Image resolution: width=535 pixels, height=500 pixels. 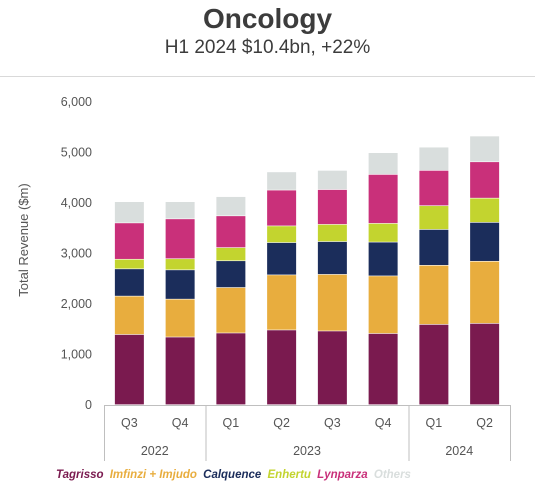 What do you see at coordinates (459, 451) in the screenshot?
I see `x-group-label: 2024` at bounding box center [459, 451].